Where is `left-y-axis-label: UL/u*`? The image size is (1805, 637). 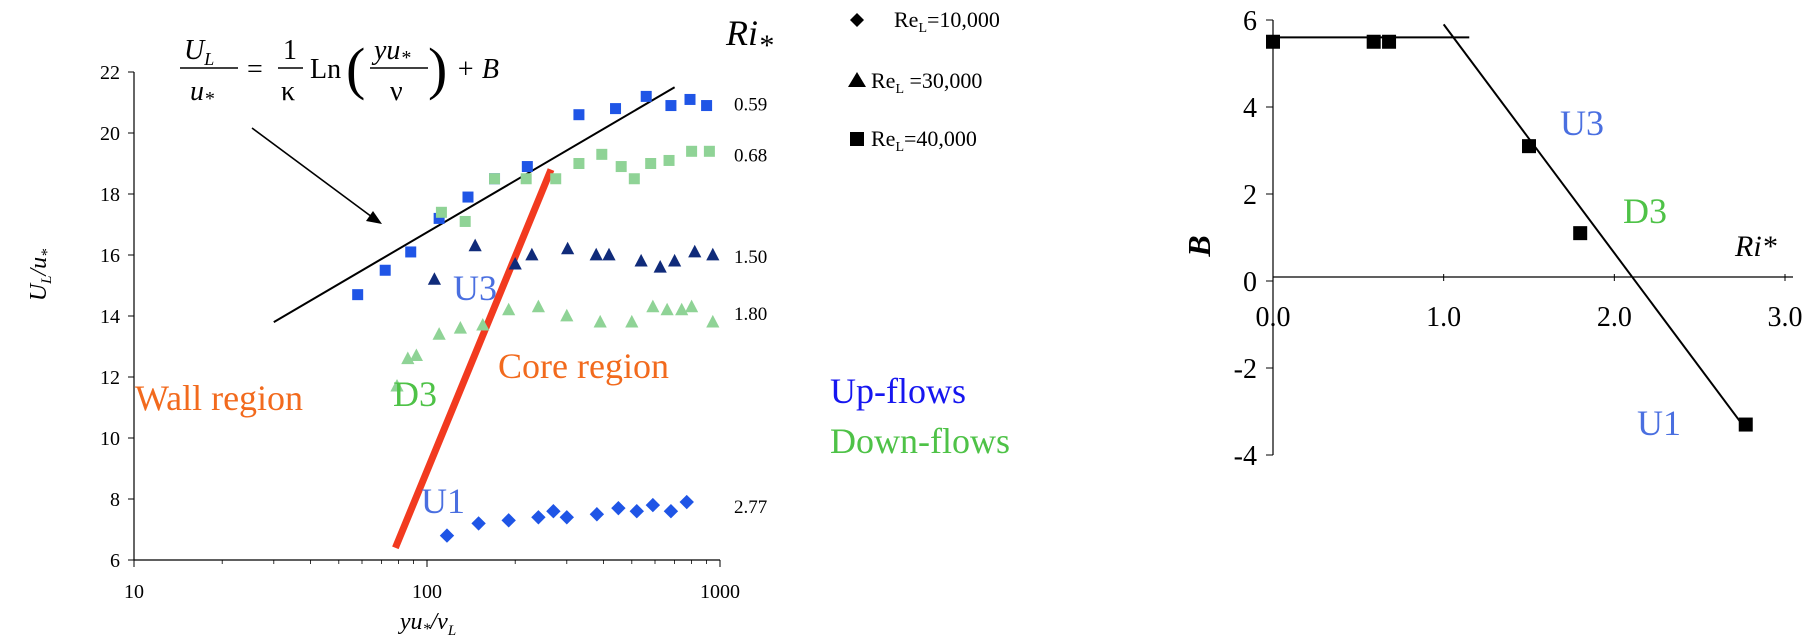
left-y-axis-label: UL/u* is located at coordinates (41, 275).